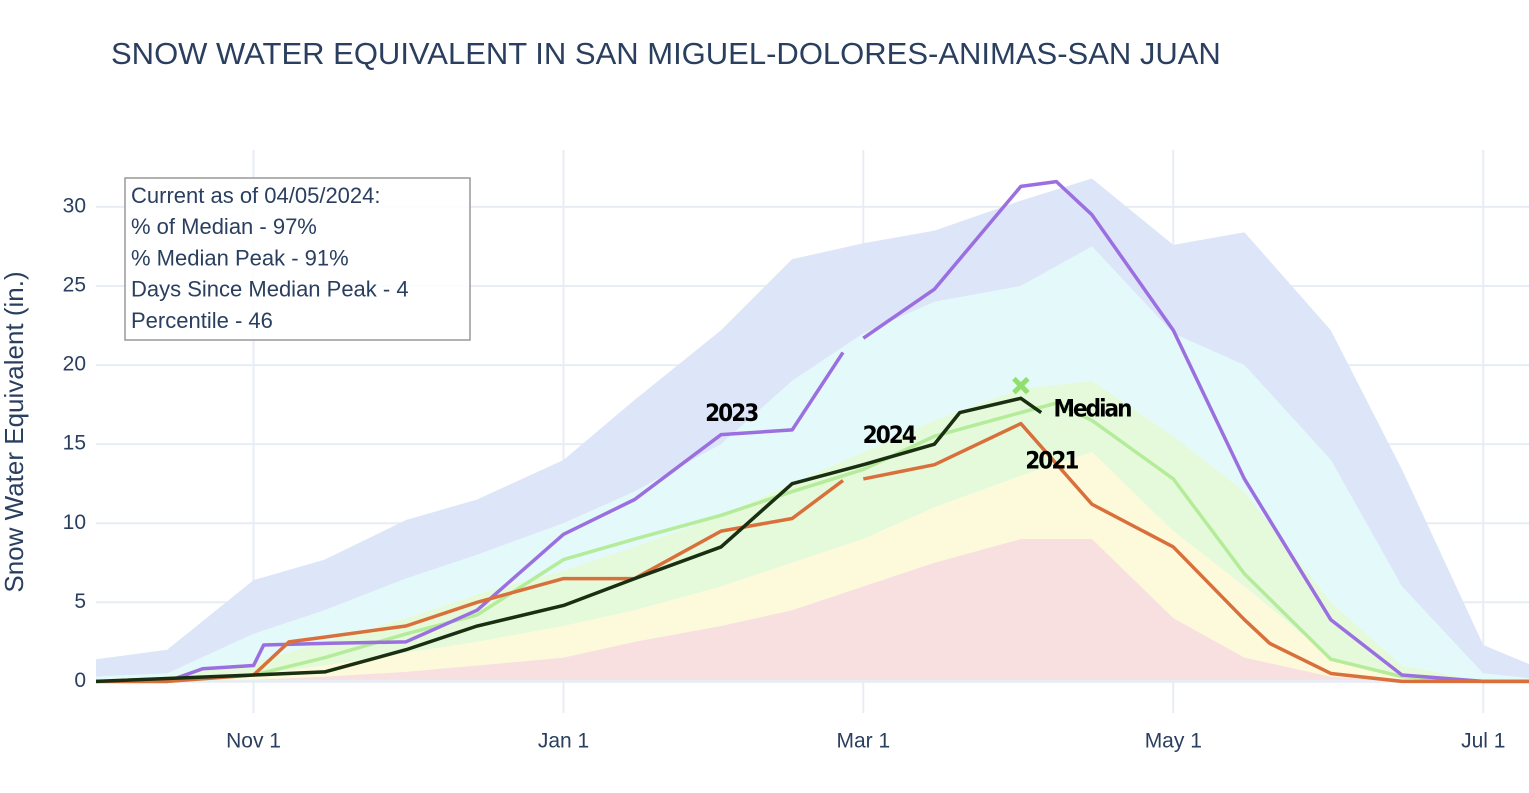  I want to click on y-tick-label: 25, so click(74, 285).